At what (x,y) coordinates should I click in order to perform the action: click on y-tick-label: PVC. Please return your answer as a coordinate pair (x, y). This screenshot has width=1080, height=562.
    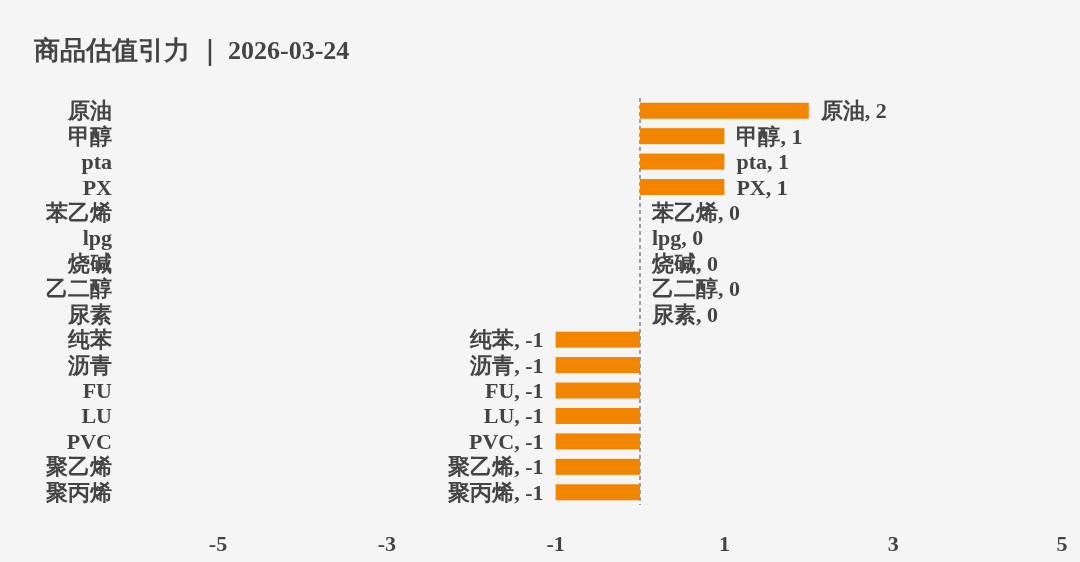
    Looking at the image, I should click on (89, 441).